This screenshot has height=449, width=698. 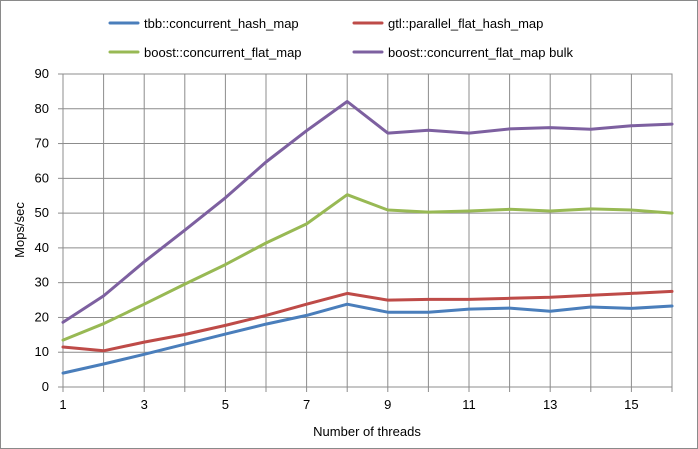 I want to click on x-tick-label: 3, so click(x=144, y=404).